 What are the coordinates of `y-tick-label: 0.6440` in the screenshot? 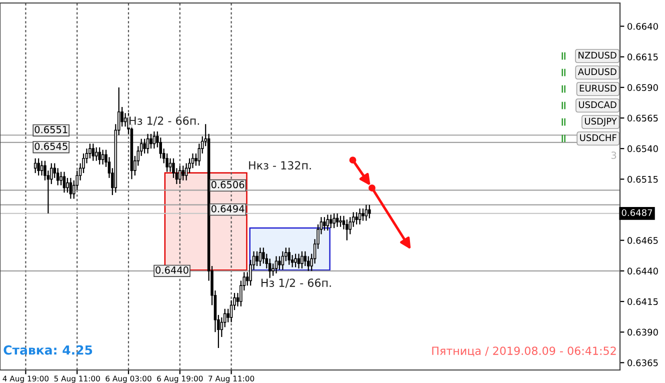 It's located at (643, 271).